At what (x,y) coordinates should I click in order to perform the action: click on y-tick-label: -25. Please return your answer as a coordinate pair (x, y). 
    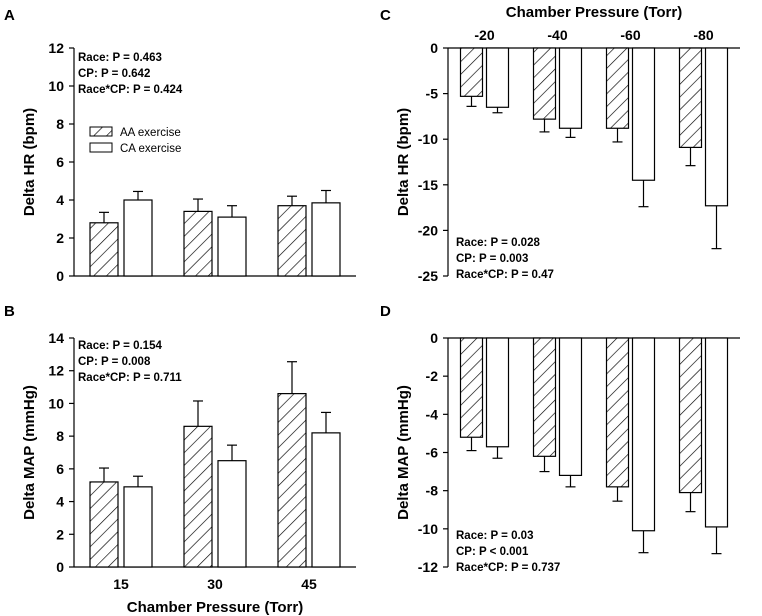
    Looking at the image, I should click on (428, 276).